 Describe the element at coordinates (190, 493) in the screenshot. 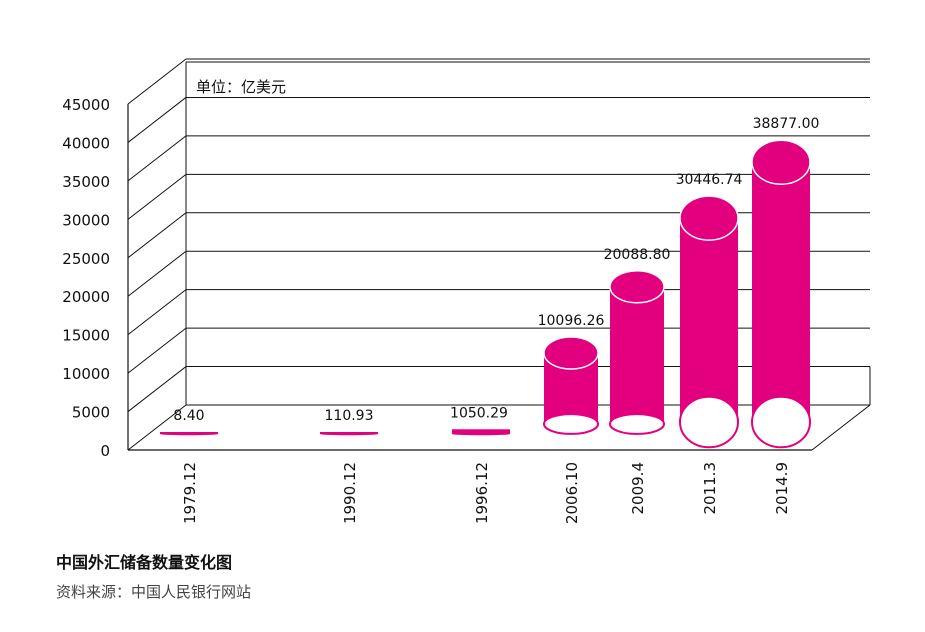

I see `x-tick-label: 1979.12` at that location.